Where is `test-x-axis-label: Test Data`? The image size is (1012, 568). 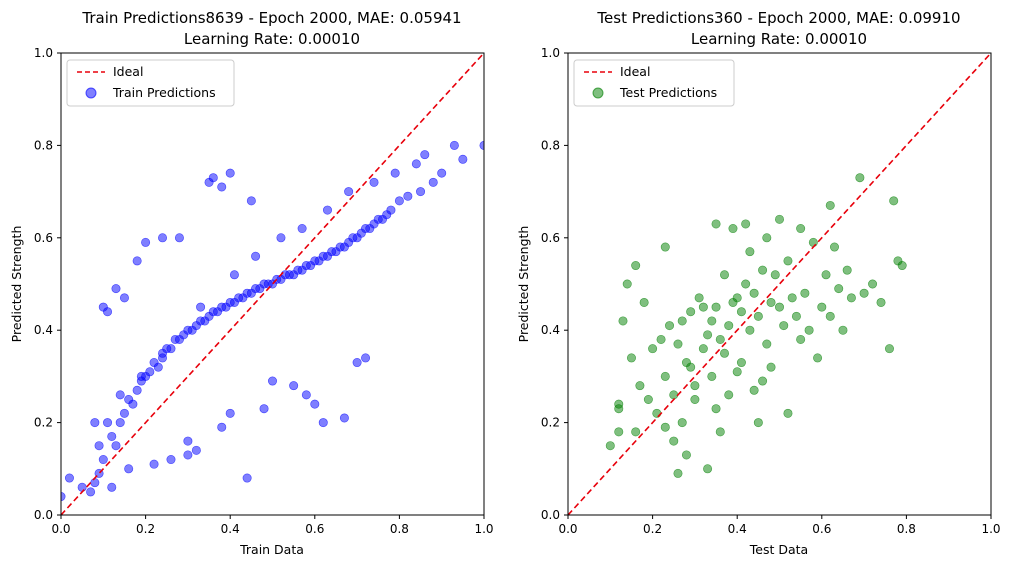
test-x-axis-label: Test Data is located at coordinates (778, 549).